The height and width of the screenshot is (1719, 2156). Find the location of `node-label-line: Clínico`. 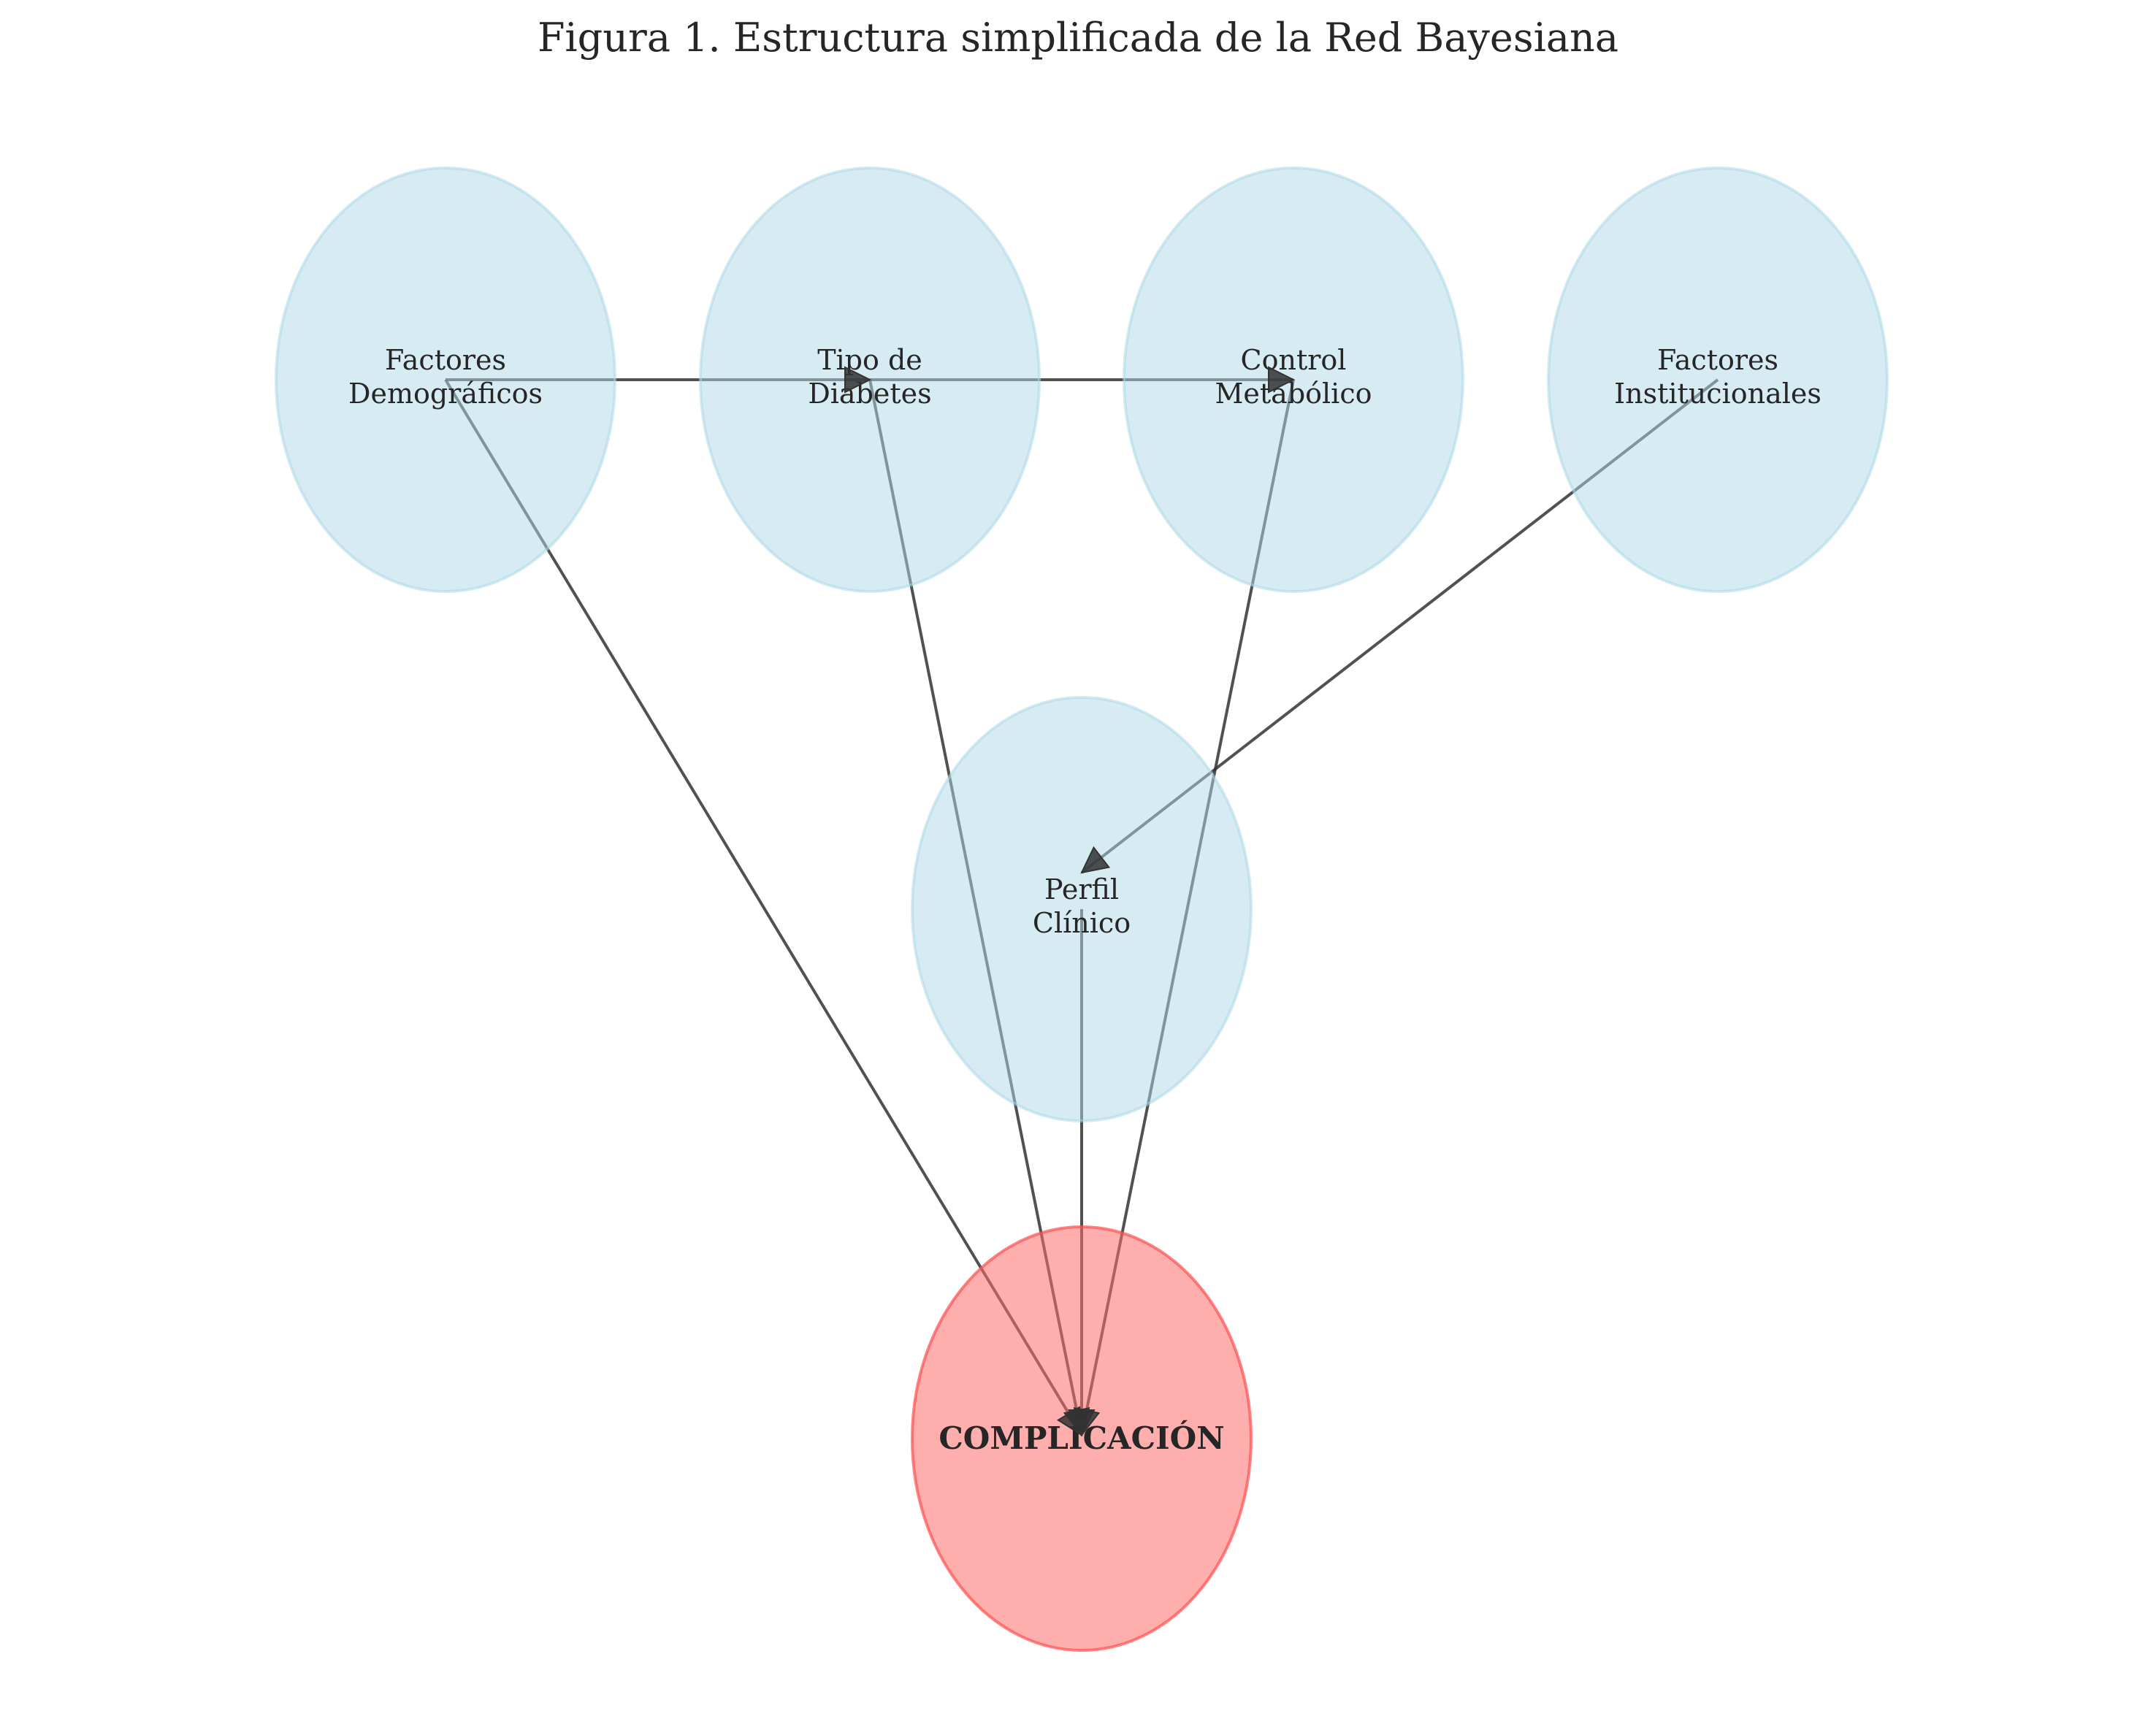

node-label-line: Clínico is located at coordinates (1082, 923).